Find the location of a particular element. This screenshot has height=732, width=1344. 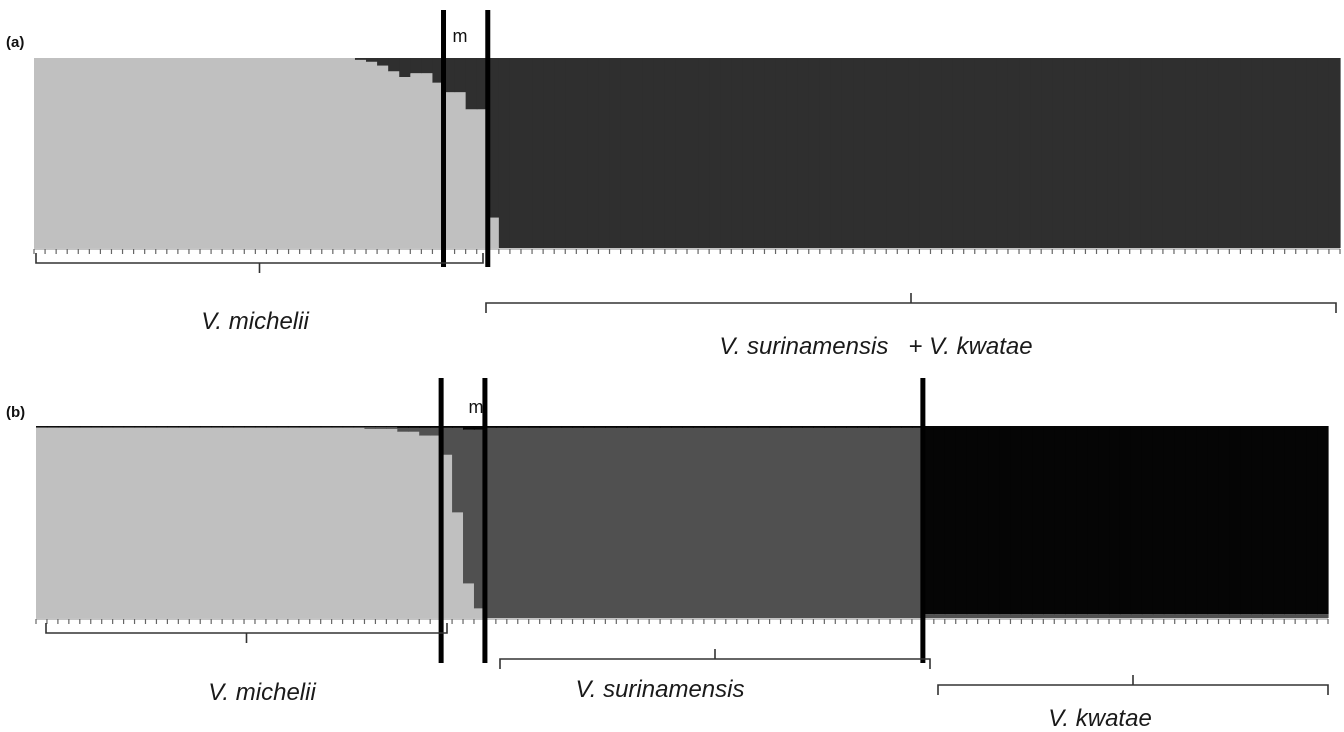

panel-a-dividers is located at coordinates (466, 138).